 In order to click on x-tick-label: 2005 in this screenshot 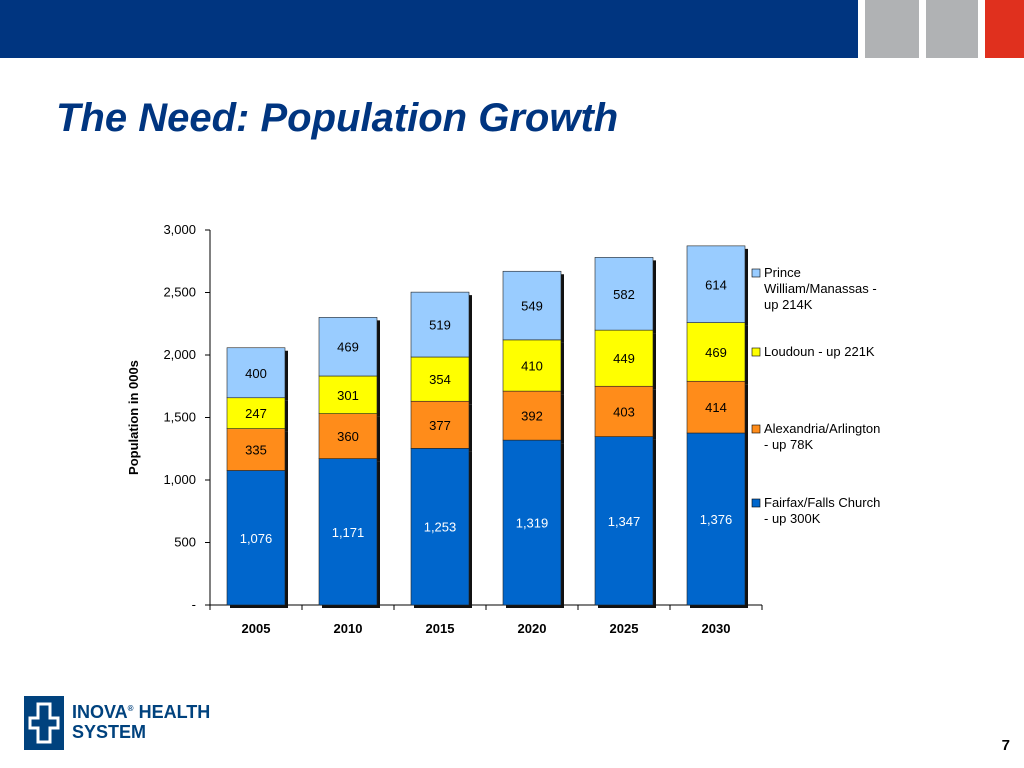, I will do `click(256, 628)`.